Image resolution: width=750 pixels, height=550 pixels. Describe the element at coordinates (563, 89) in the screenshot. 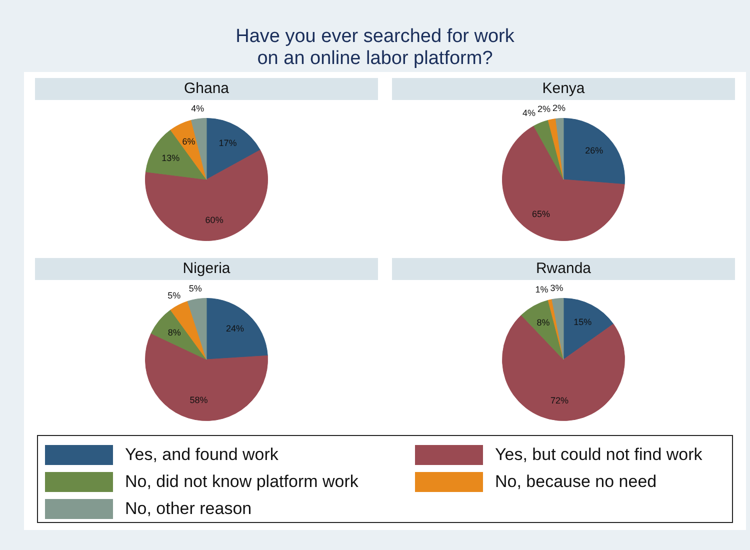

I see `chart-title: Kenya` at that location.